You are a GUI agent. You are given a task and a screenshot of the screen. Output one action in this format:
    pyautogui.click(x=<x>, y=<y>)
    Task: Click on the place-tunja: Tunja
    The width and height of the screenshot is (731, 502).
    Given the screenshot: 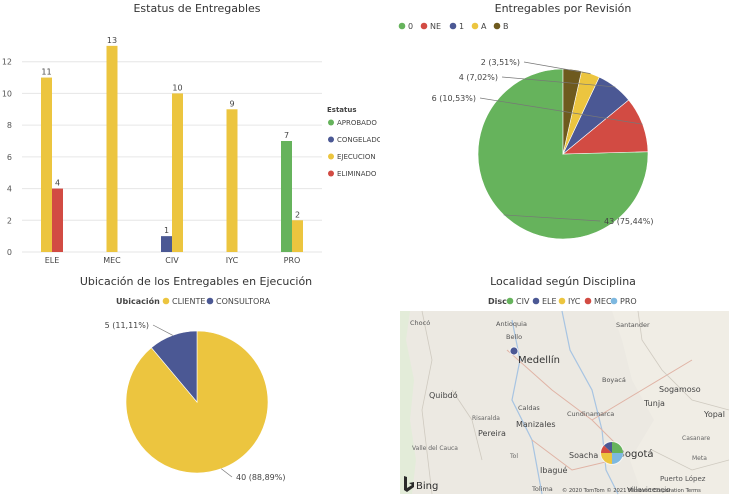 What is the action you would take?
    pyautogui.click(x=654, y=403)
    